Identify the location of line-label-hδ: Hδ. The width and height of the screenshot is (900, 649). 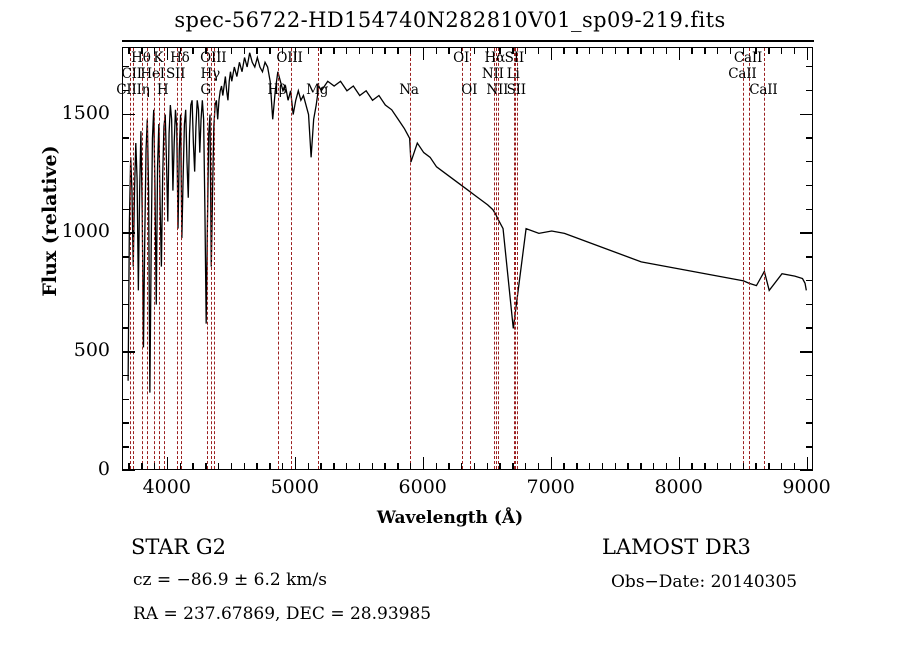
(180, 58).